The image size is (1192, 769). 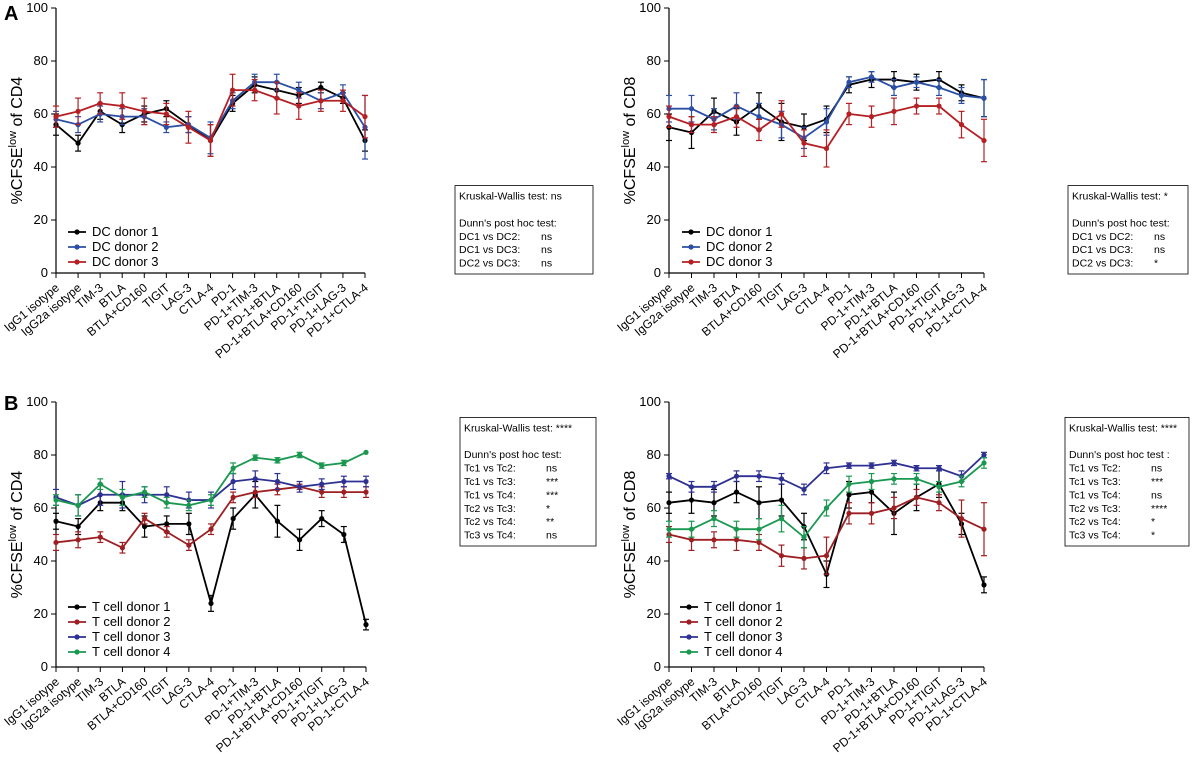 What do you see at coordinates (131, 606) in the screenshot?
I see `legend-label: T cell donor 1` at bounding box center [131, 606].